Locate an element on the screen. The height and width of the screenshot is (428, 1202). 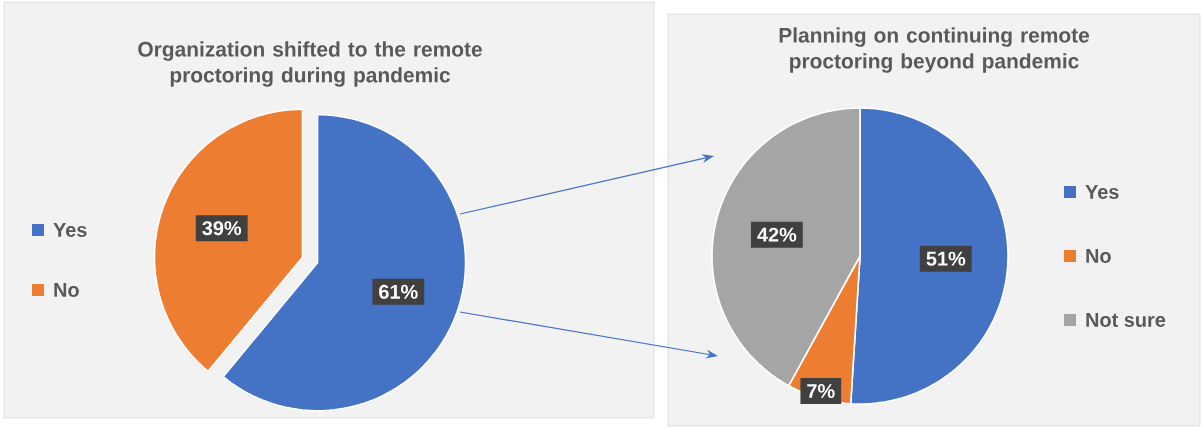
data-label: 39% is located at coordinates (222, 228).